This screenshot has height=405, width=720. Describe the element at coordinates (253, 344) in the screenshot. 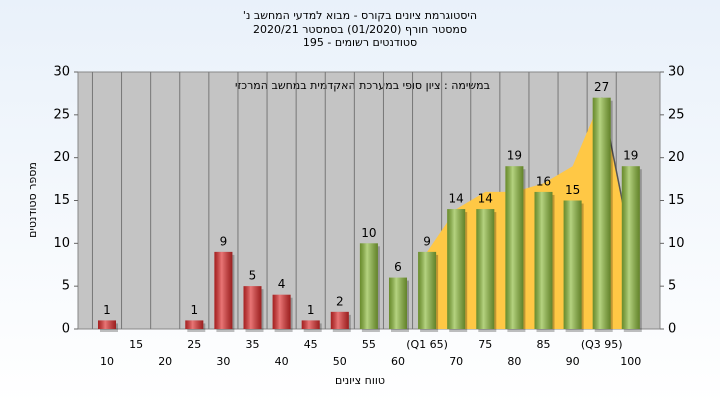

I see `x-tick-label: 35` at that location.